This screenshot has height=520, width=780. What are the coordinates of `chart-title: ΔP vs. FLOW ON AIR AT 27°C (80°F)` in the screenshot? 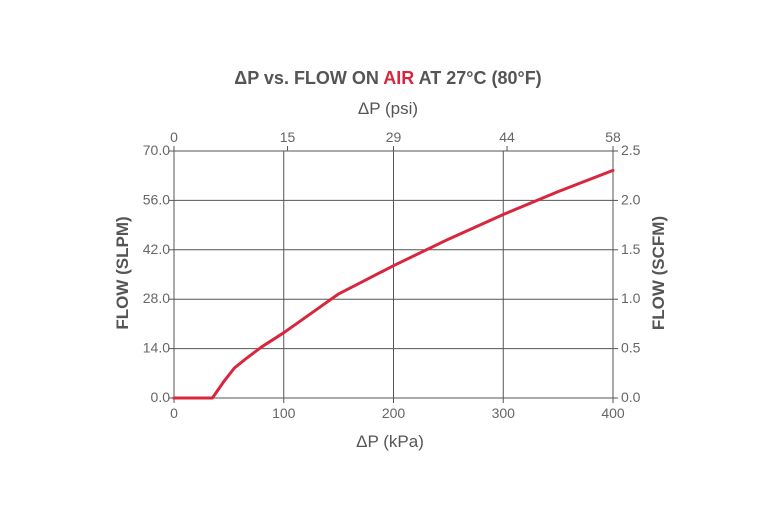 It's located at (387, 78).